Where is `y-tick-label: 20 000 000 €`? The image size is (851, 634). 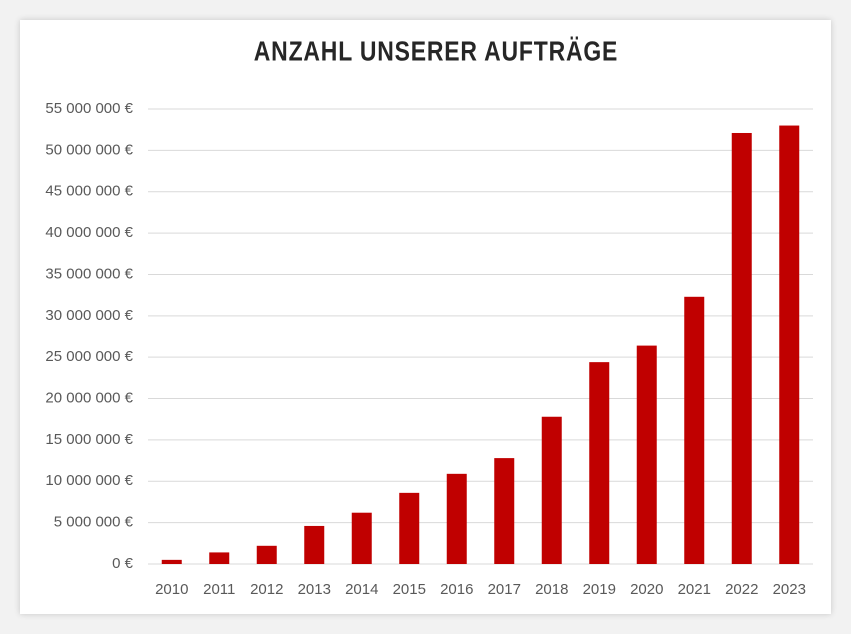 y-tick-label: 20 000 000 € is located at coordinates (89, 398).